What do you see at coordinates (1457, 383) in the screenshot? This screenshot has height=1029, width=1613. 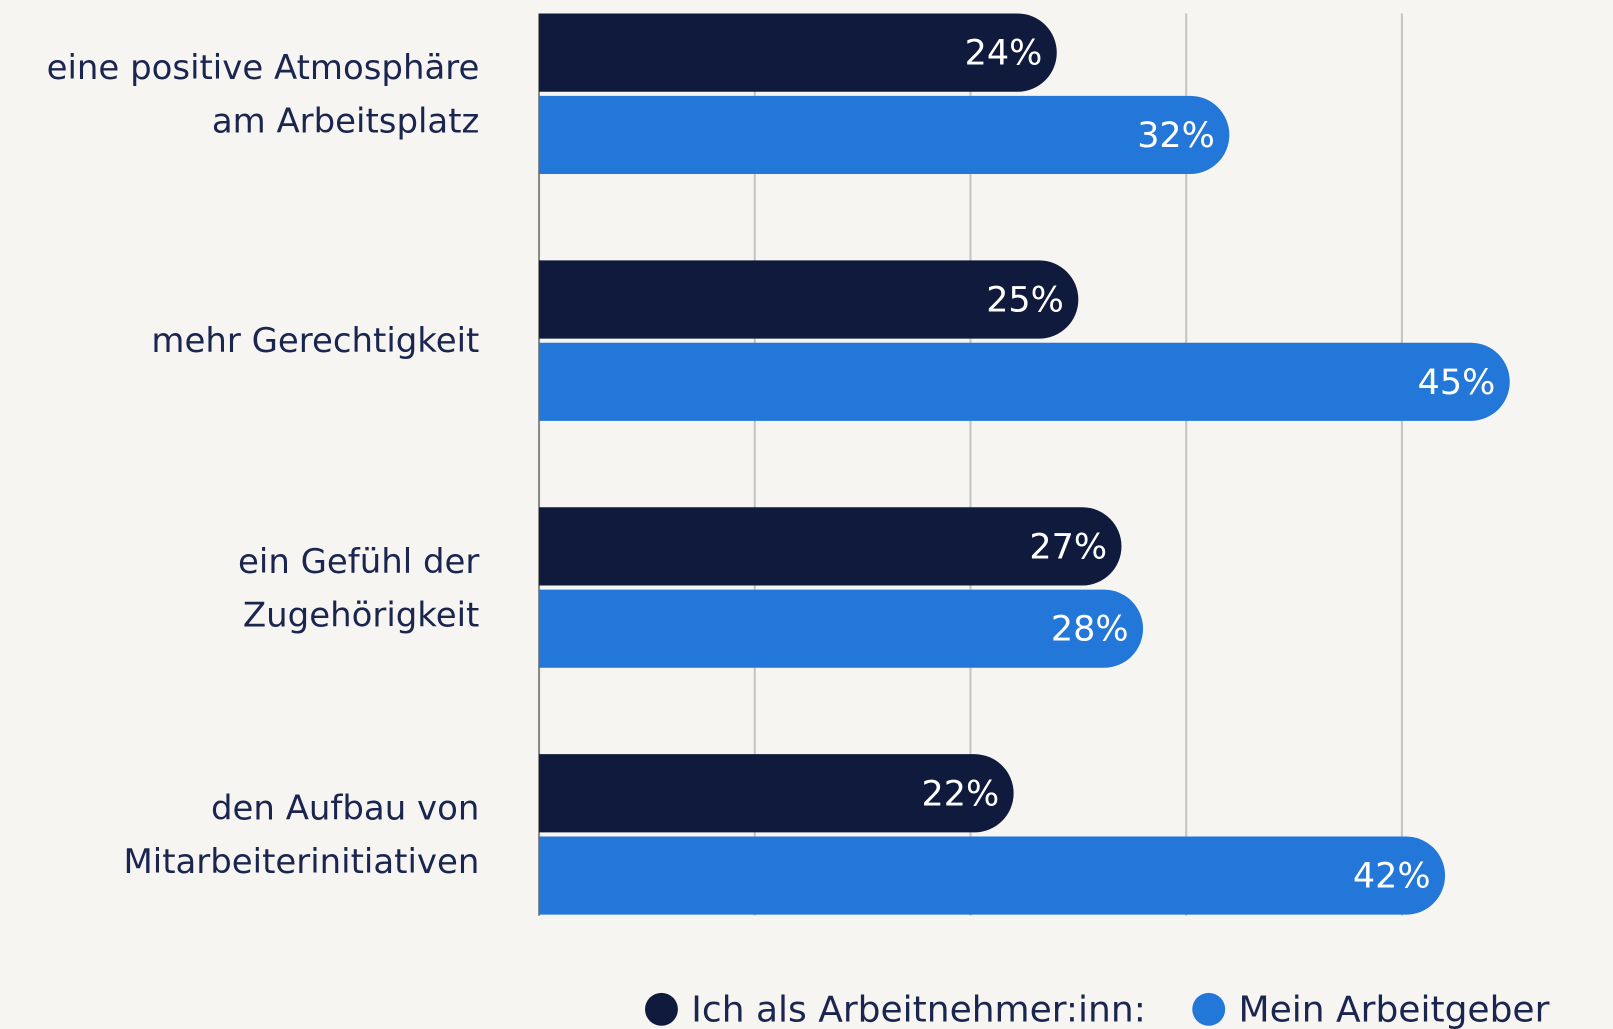 I see `value-label: 45%` at bounding box center [1457, 383].